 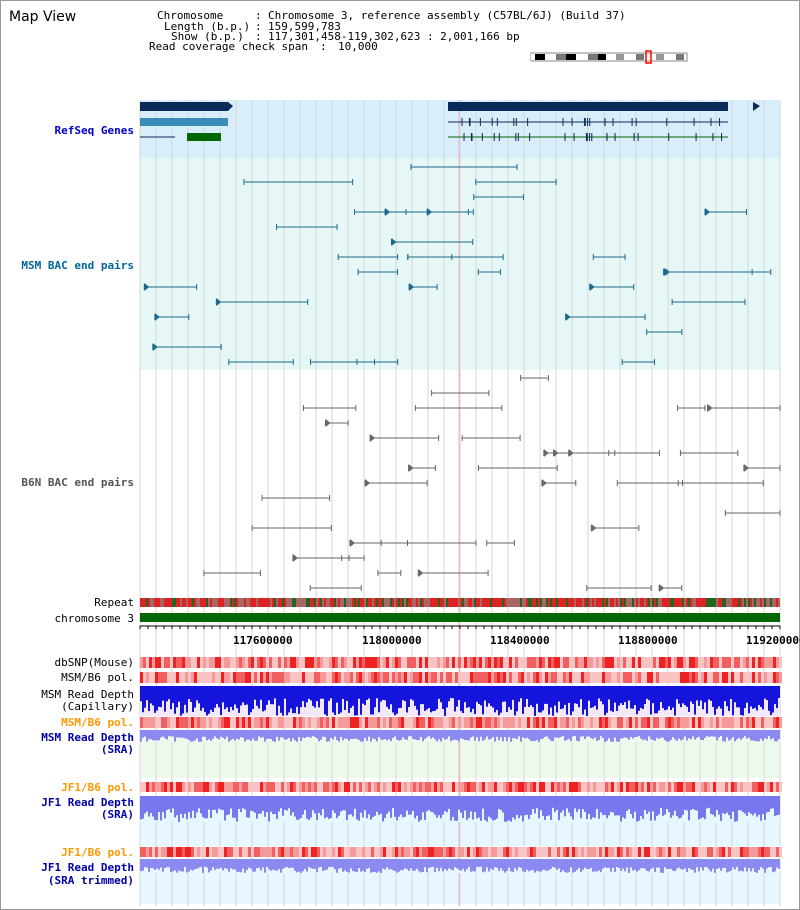 I want to click on jf1-b6-pol-label: JF1/B6 pol., so click(x=97, y=787).